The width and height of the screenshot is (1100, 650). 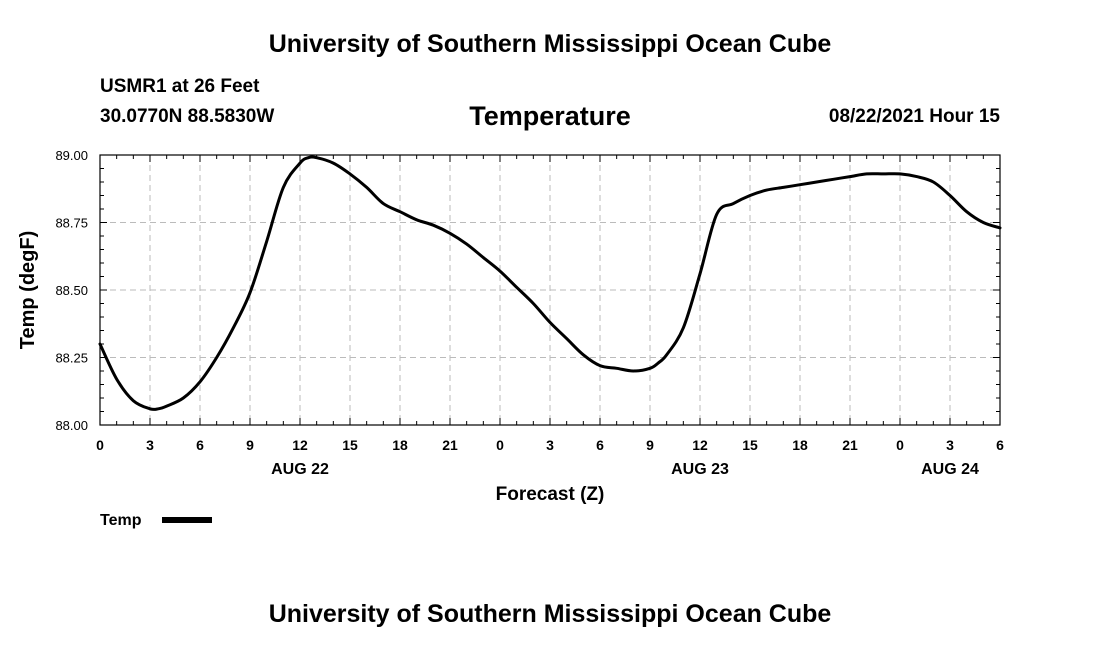 I want to click on legend-label: Temp, so click(x=121, y=520).